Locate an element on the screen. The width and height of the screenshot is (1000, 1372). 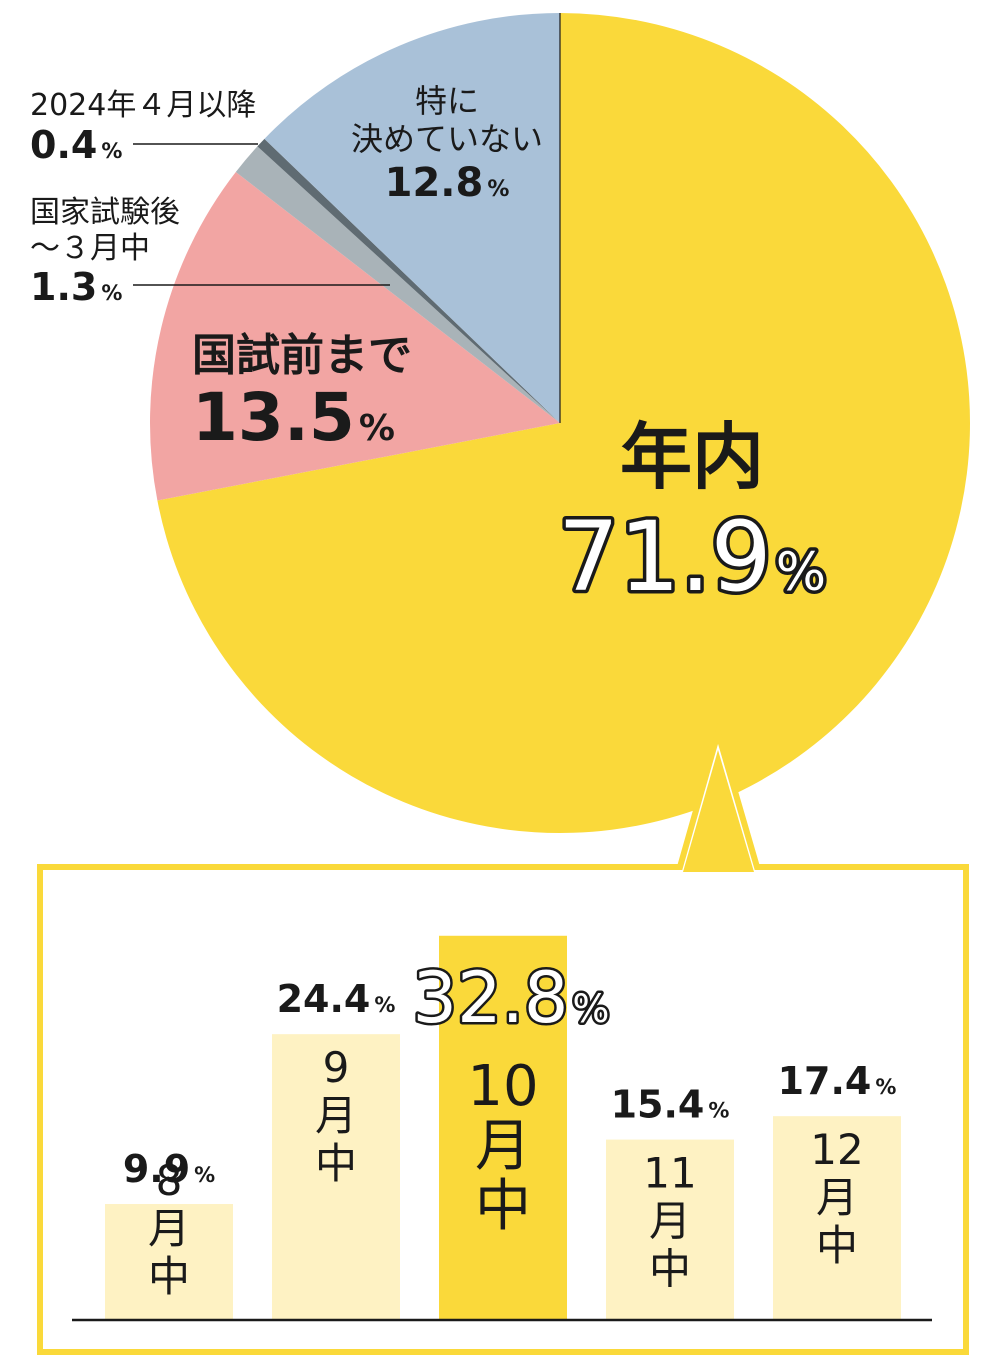
slice-label-year-end: 年内 is located at coordinates (692, 457).